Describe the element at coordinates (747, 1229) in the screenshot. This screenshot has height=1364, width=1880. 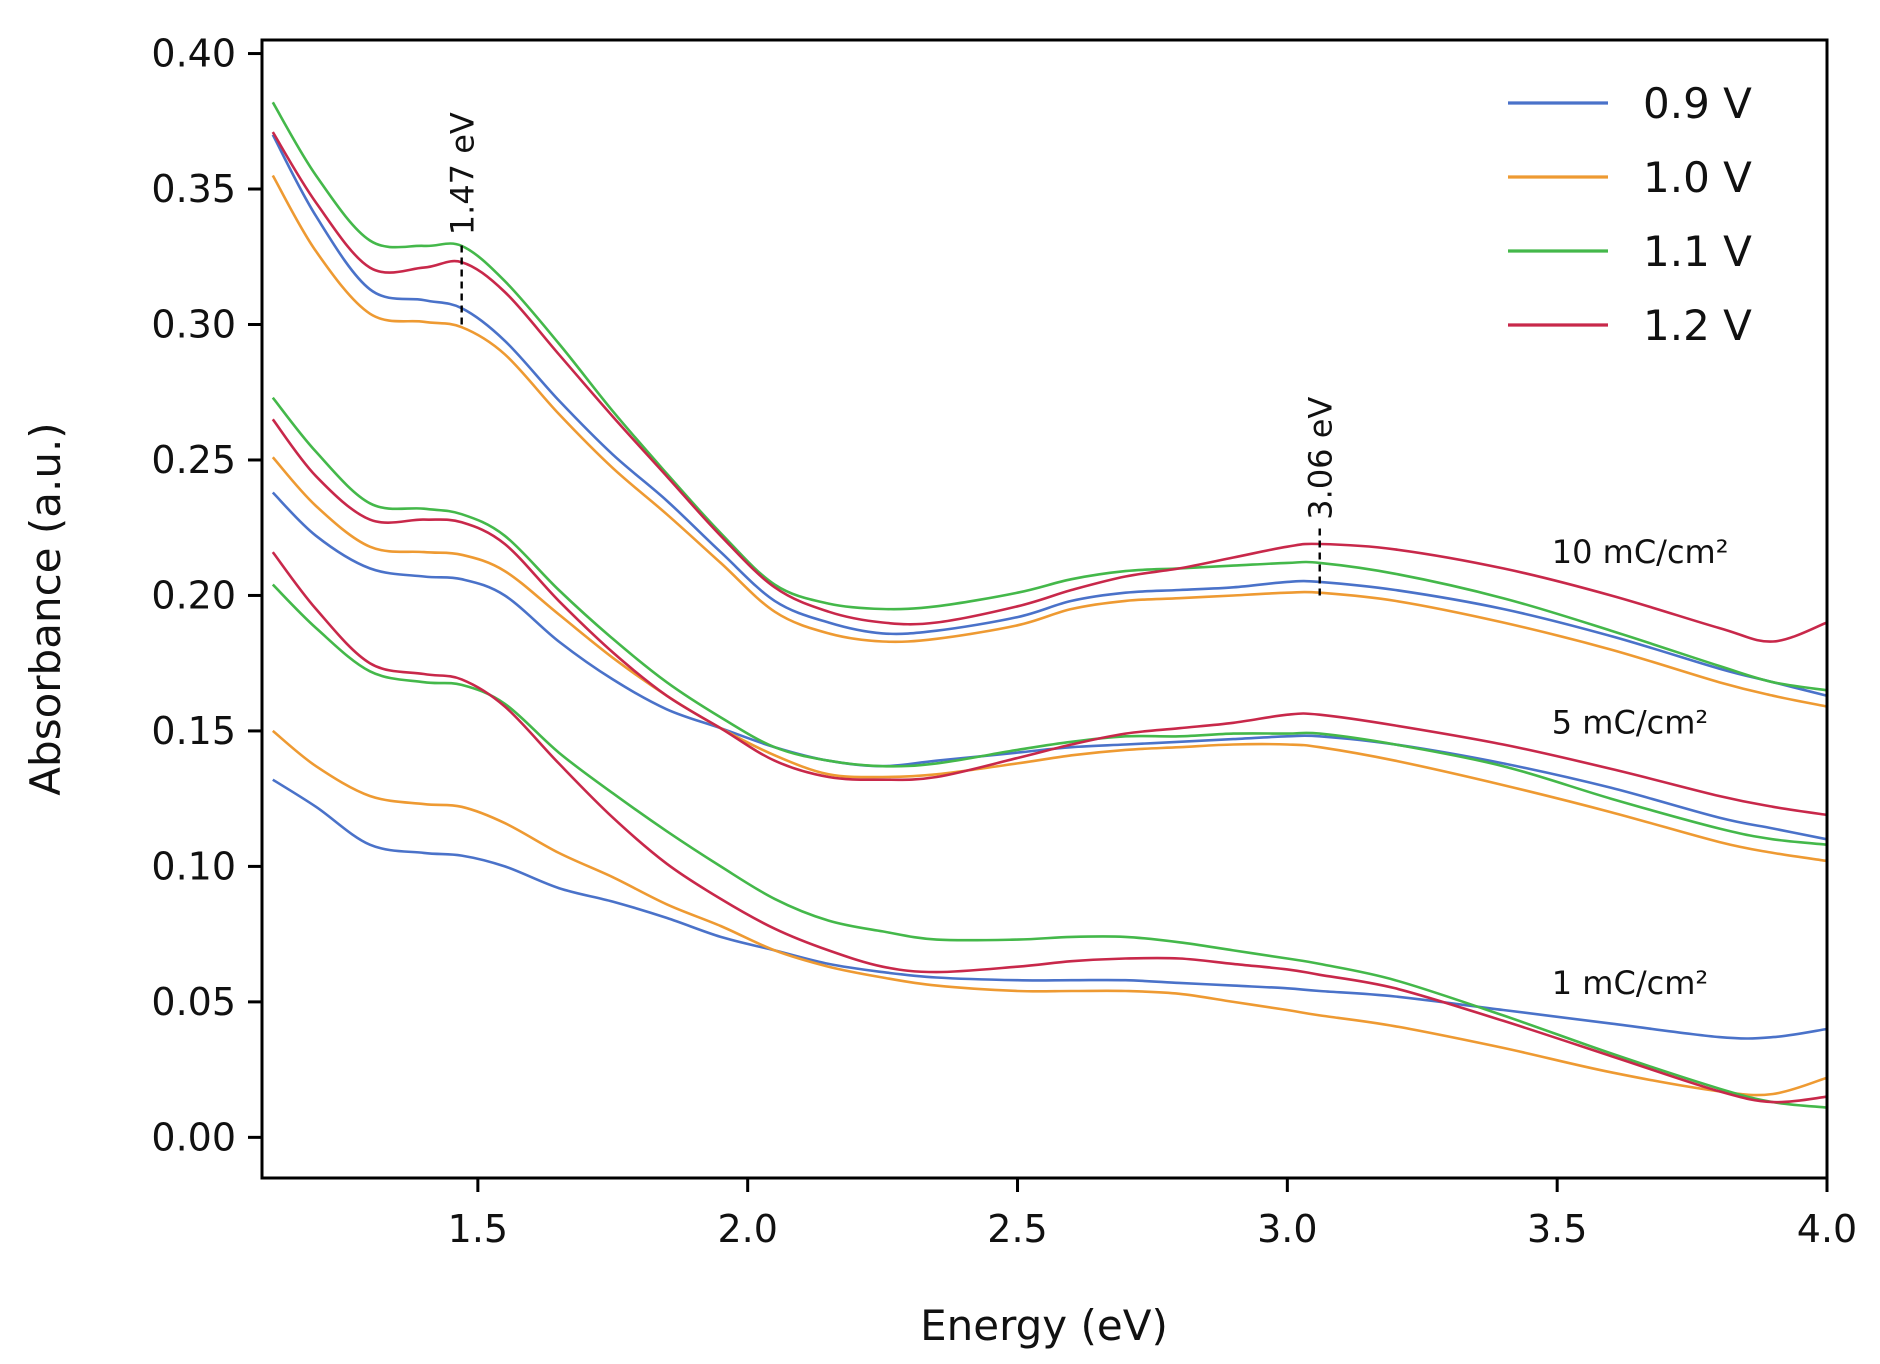
I see `x-tick-label: 2.0` at that location.